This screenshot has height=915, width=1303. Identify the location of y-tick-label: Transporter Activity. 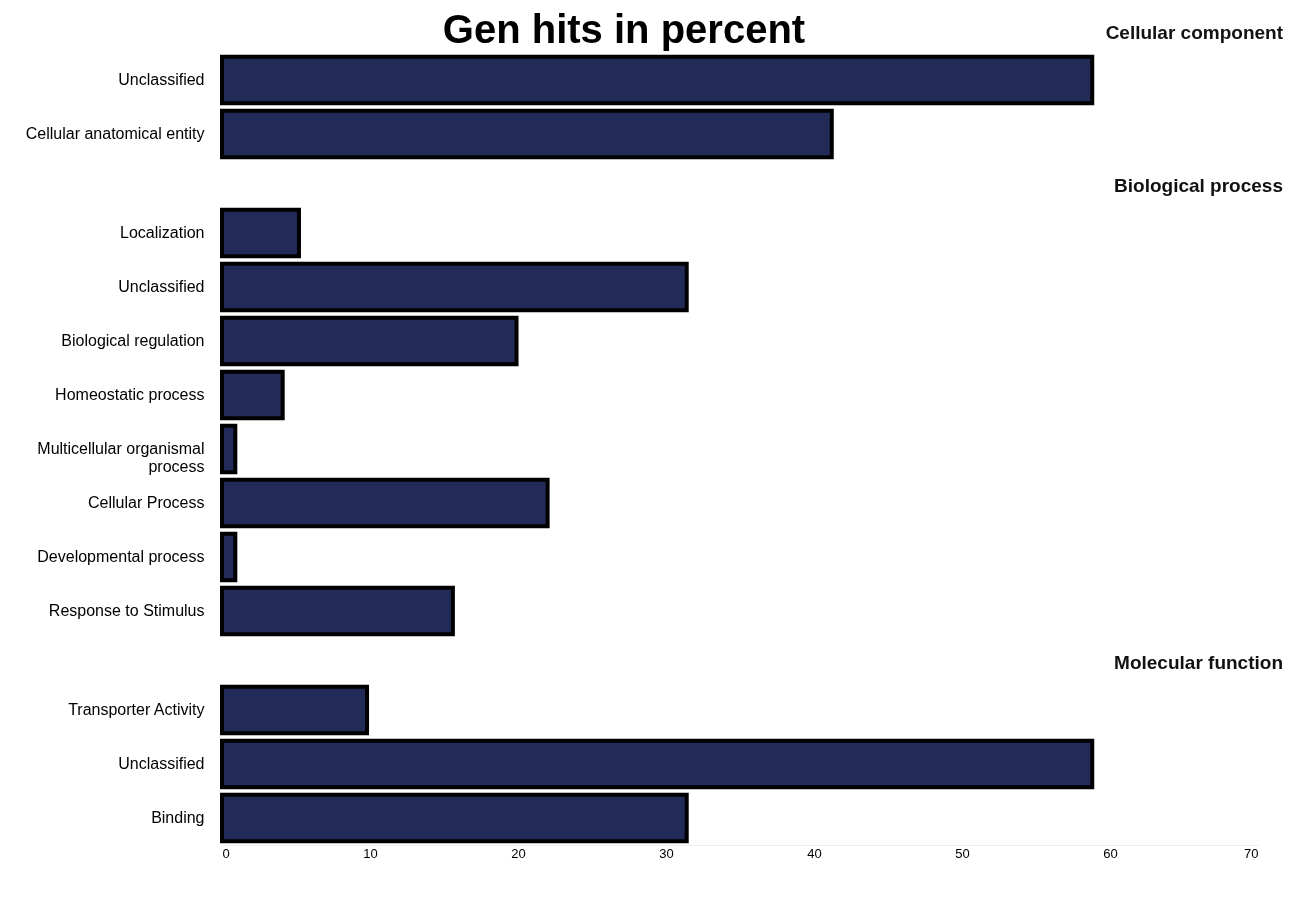
(136, 709).